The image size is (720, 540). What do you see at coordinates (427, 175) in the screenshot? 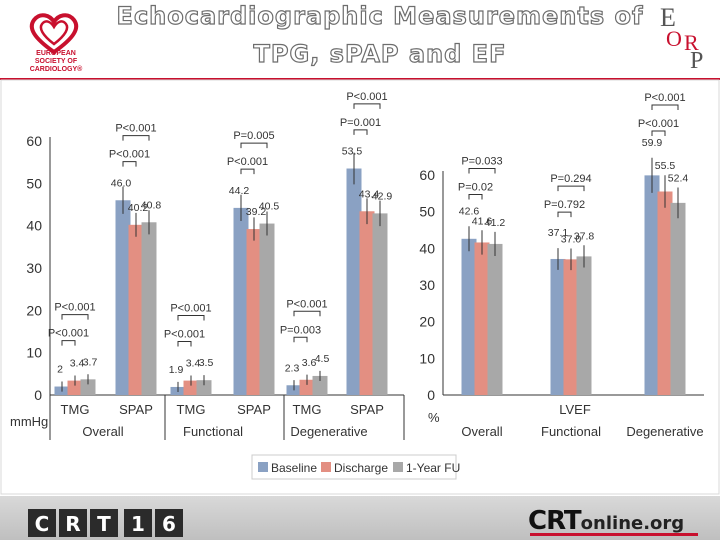
I see `right-y-tick-label: 60` at bounding box center [427, 175].